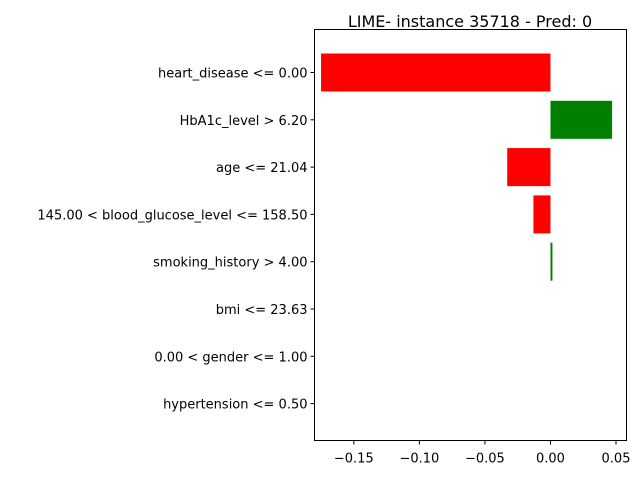 The height and width of the screenshot is (480, 640). I want to click on chart-title: LIME- instance 35718 - Pred: 0, so click(470, 21).